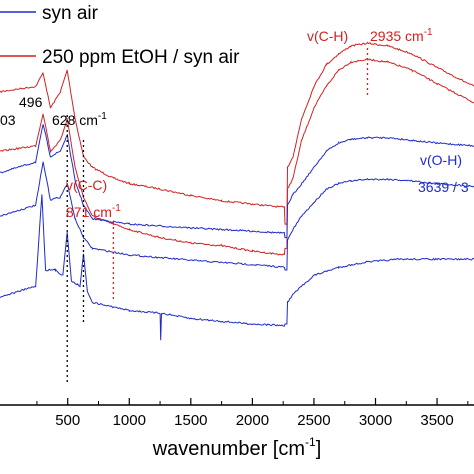 The height and width of the screenshot is (474, 474). Describe the element at coordinates (313, 420) in the screenshot. I see `x-tick-label-4: 2500` at that location.